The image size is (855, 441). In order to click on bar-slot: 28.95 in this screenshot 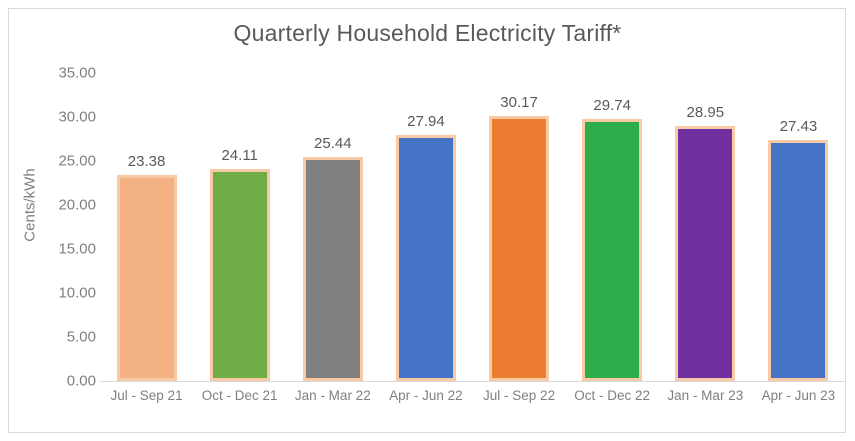, I will do `click(705, 227)`.